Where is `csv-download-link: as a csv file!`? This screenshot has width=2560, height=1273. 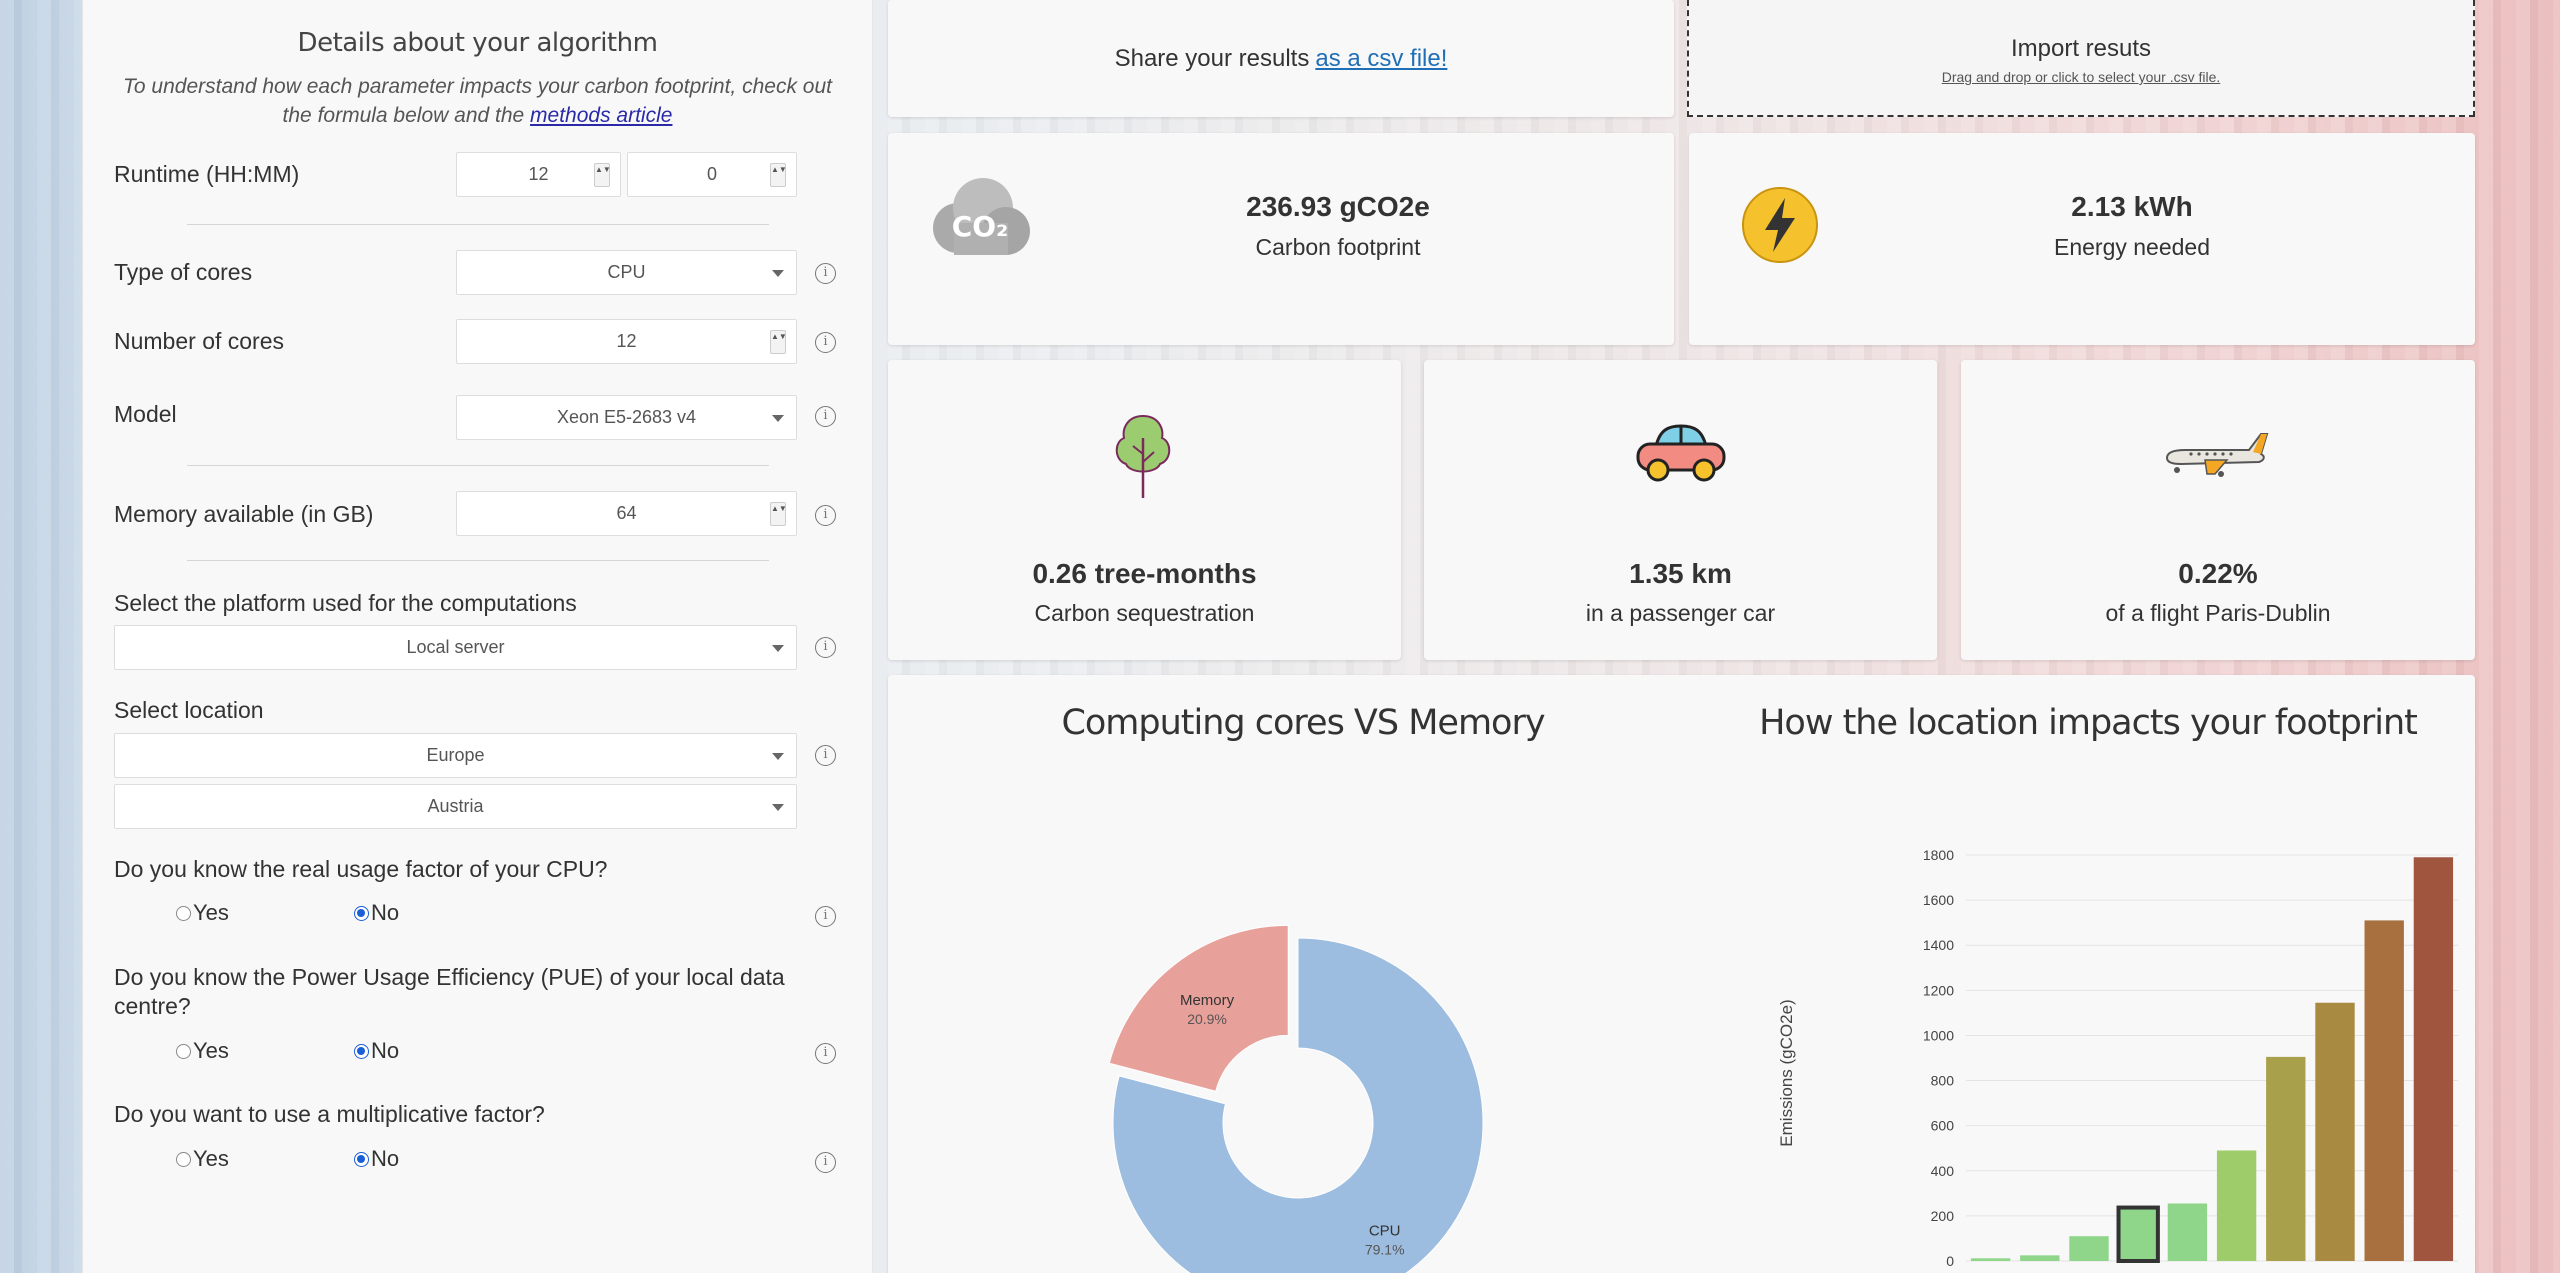 csv-download-link: as a csv file! is located at coordinates (1381, 58).